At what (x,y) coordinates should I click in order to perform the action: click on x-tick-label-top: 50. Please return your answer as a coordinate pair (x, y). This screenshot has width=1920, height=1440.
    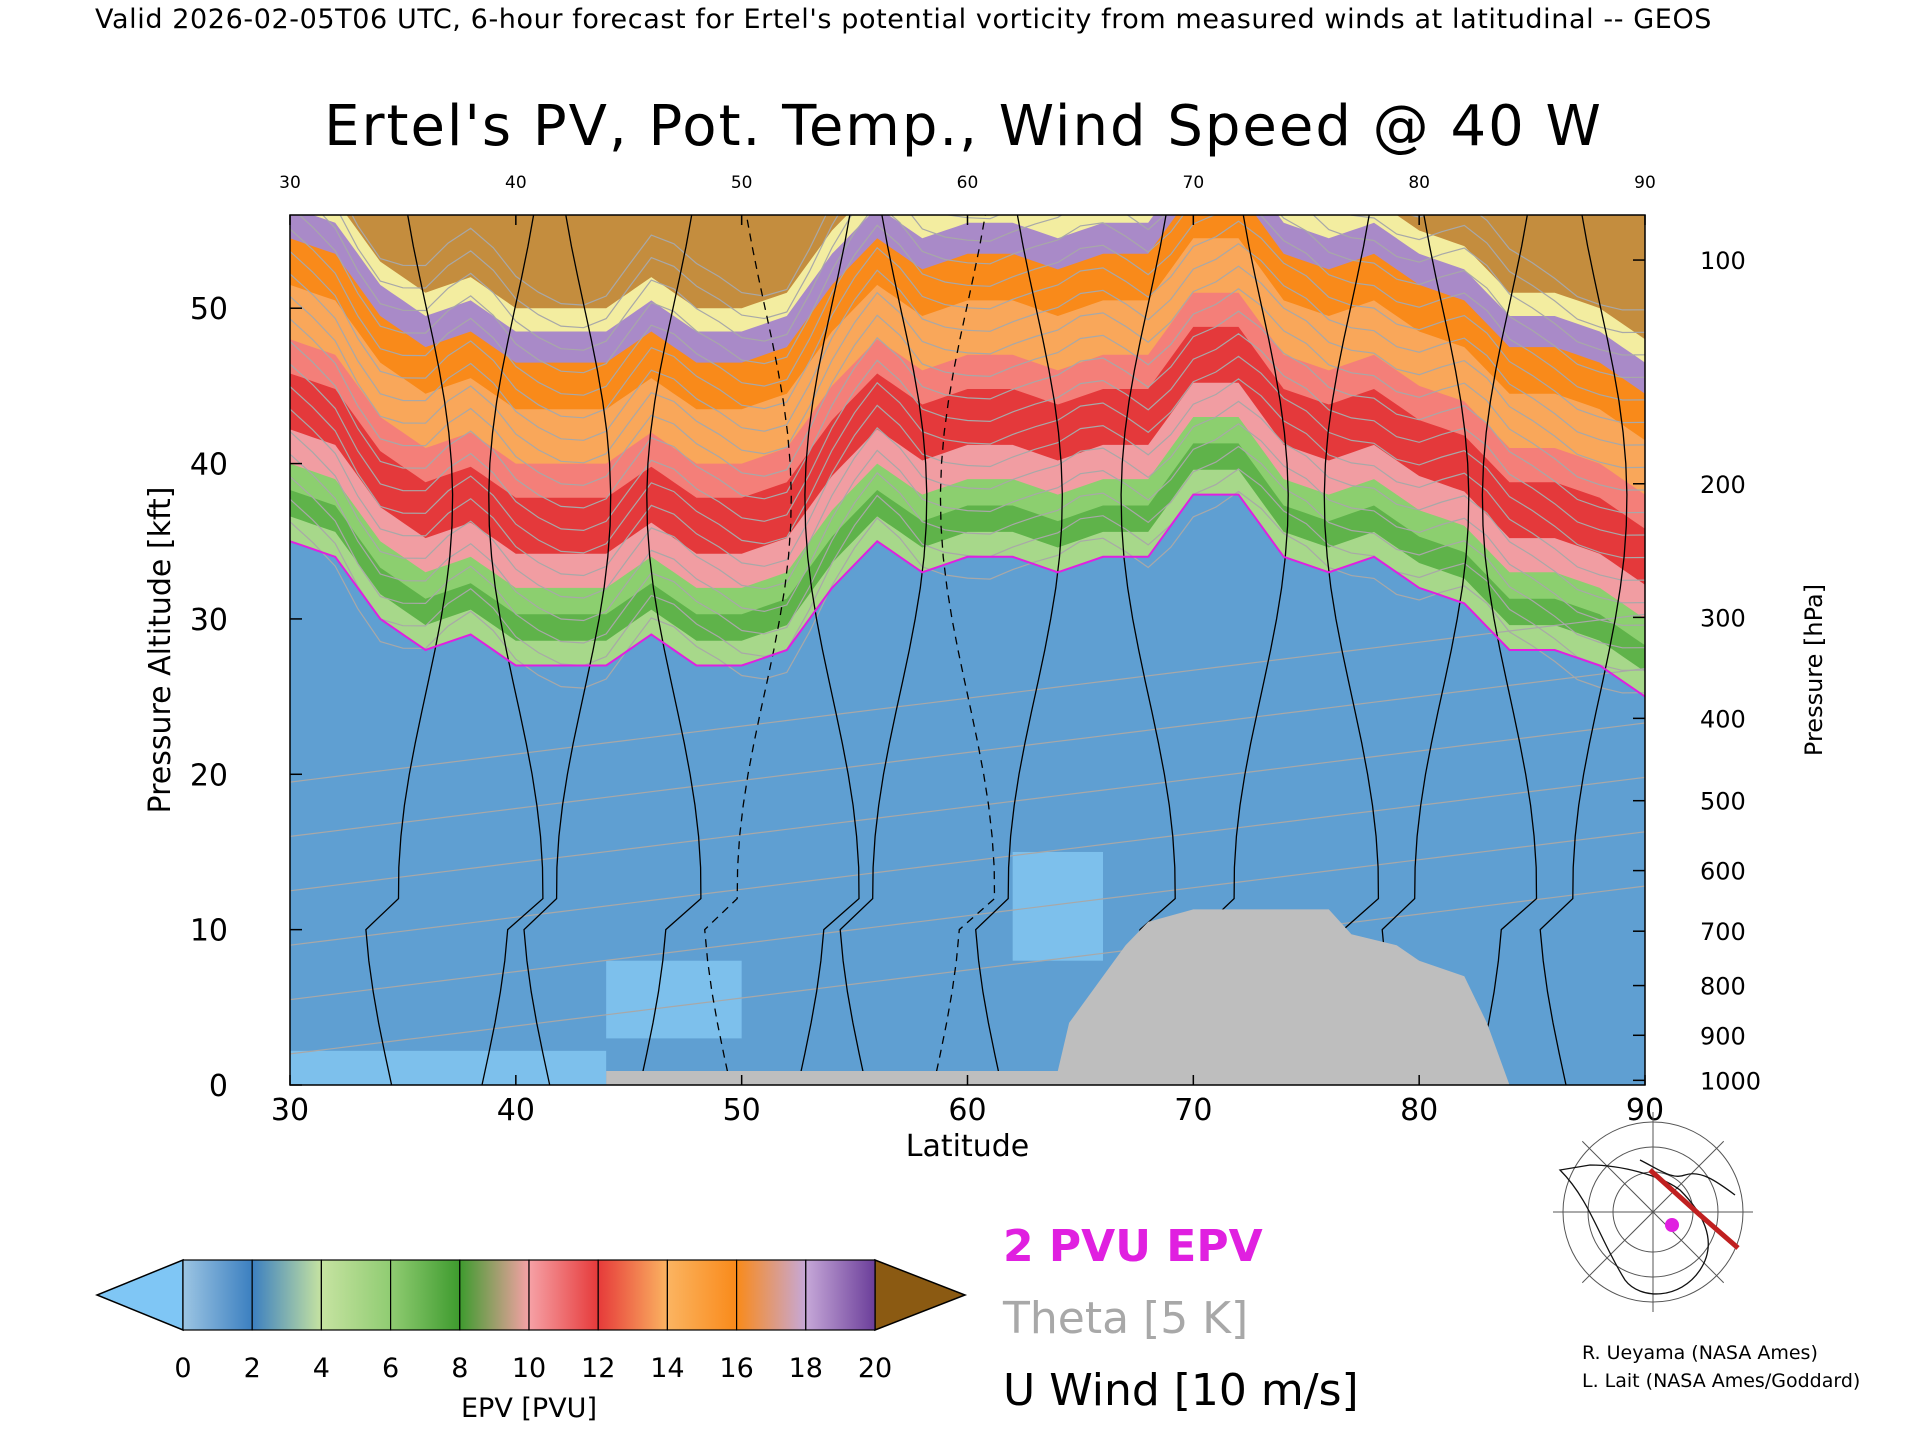
    Looking at the image, I should click on (742, 183).